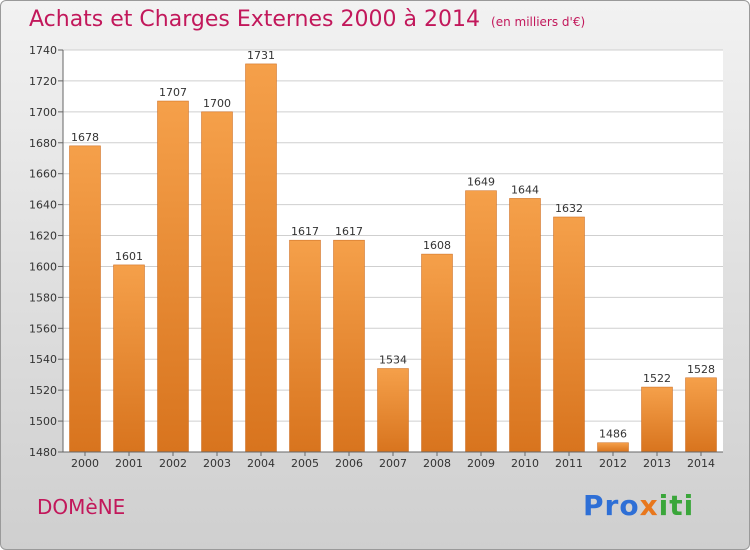 The image size is (750, 550). I want to click on data-label-2006: 1617, so click(349, 231).